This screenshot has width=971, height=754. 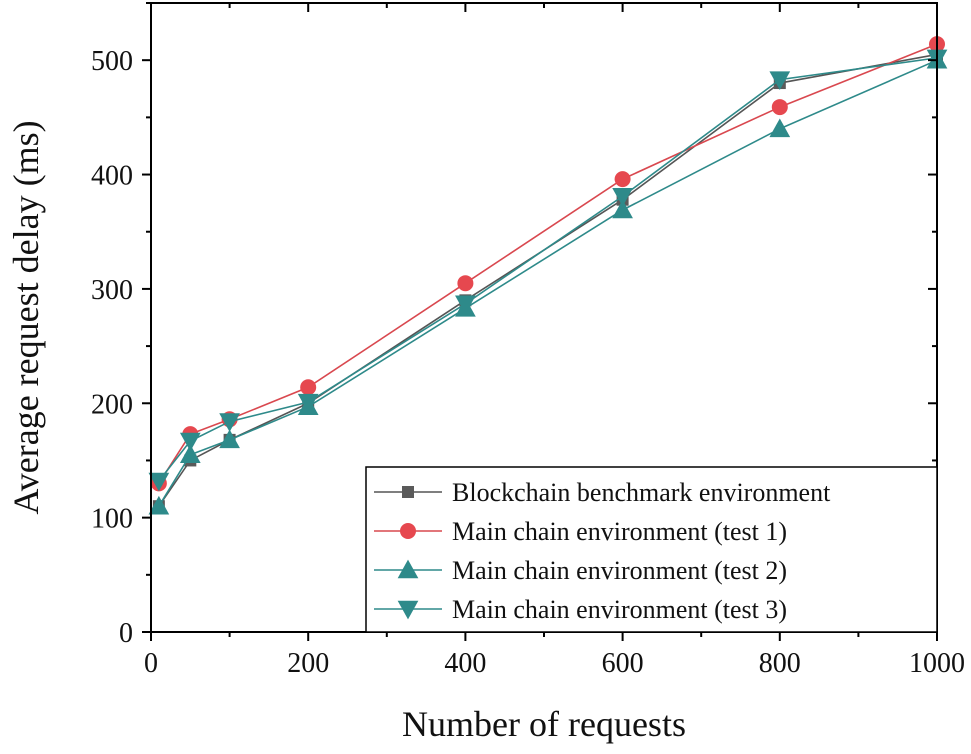 What do you see at coordinates (112, 404) in the screenshot?
I see `y-tick-label: 200` at bounding box center [112, 404].